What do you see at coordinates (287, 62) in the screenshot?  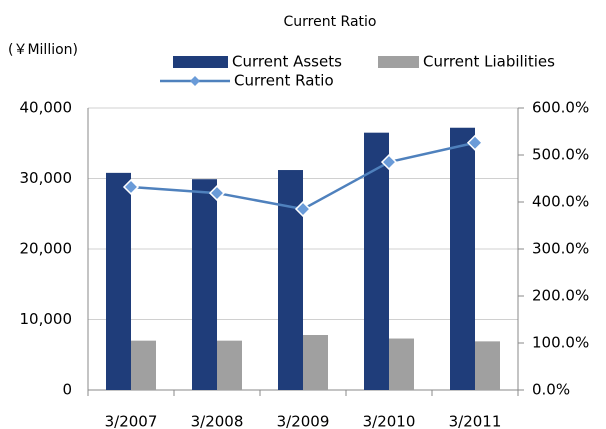 I see `legend-label: Current Assets` at bounding box center [287, 62].